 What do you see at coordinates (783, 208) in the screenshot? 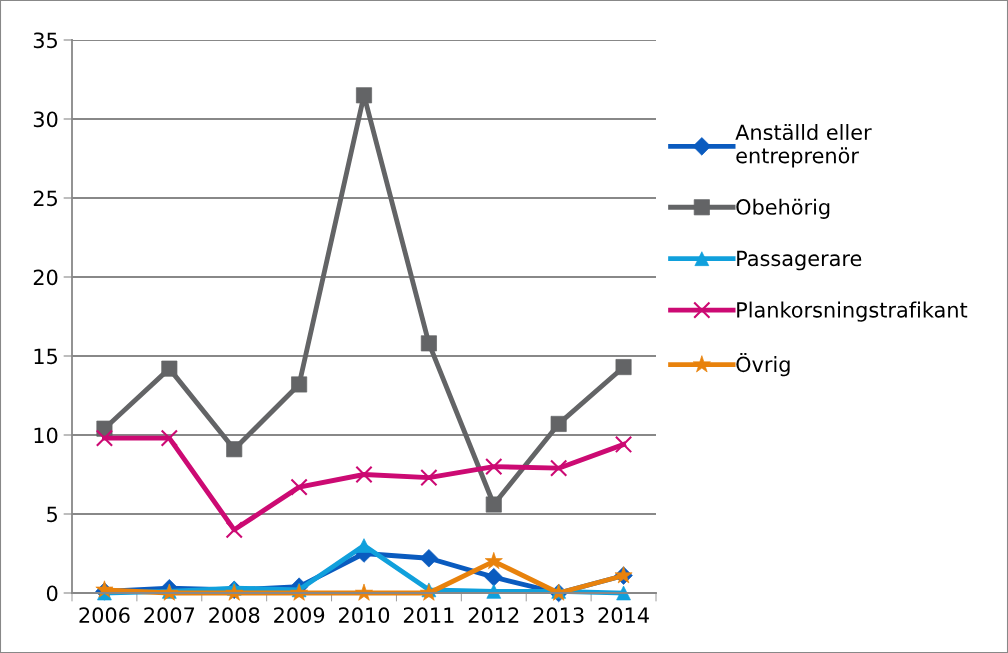
I see `legend-label: Obehörig` at bounding box center [783, 208].